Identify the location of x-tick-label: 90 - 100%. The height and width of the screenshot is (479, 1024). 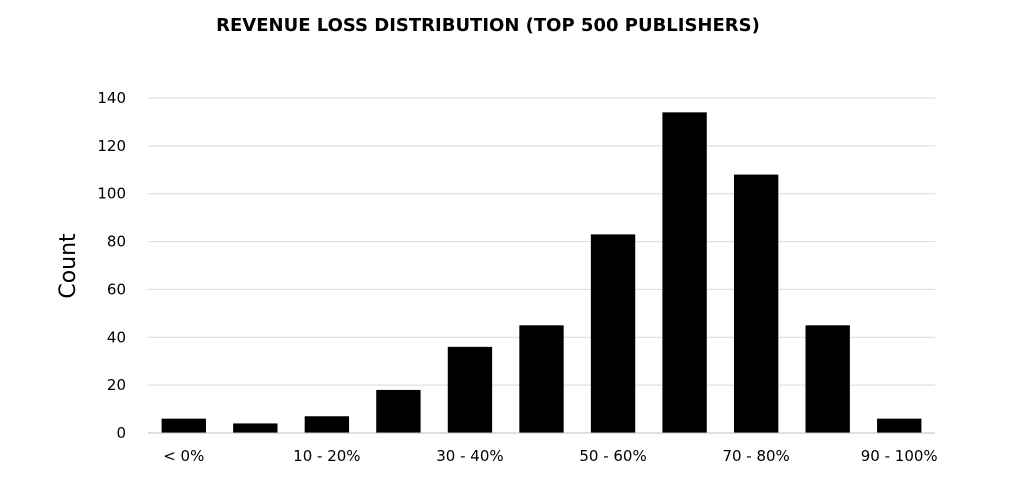
(899, 456).